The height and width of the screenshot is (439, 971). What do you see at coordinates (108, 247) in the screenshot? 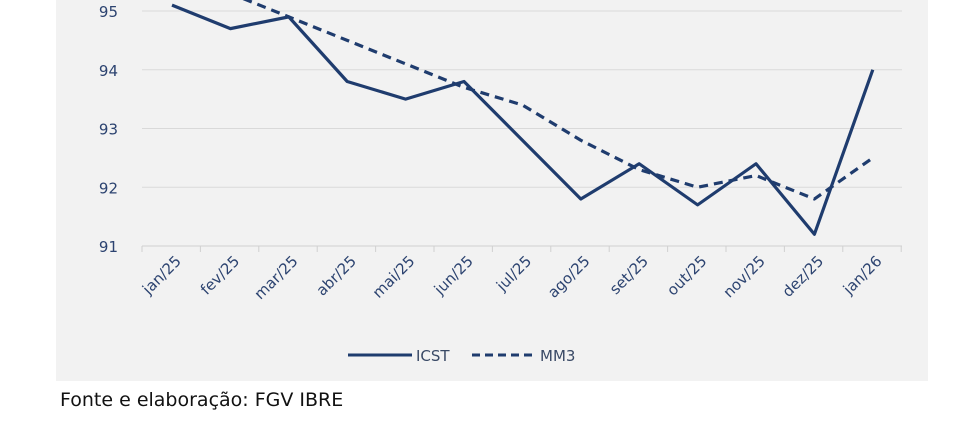
I see `y-tick-label: 91` at bounding box center [108, 247].